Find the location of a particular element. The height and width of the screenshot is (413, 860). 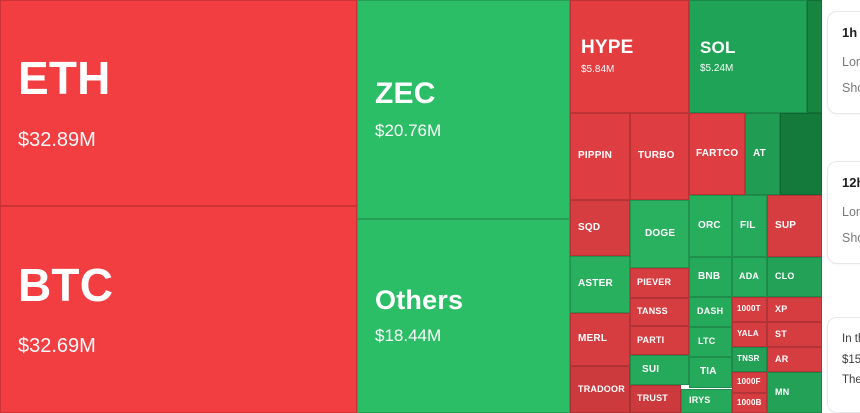

right-sidebar: 1h Lon Sho 12h Lon Sho In th $15 The is located at coordinates (841, 206).